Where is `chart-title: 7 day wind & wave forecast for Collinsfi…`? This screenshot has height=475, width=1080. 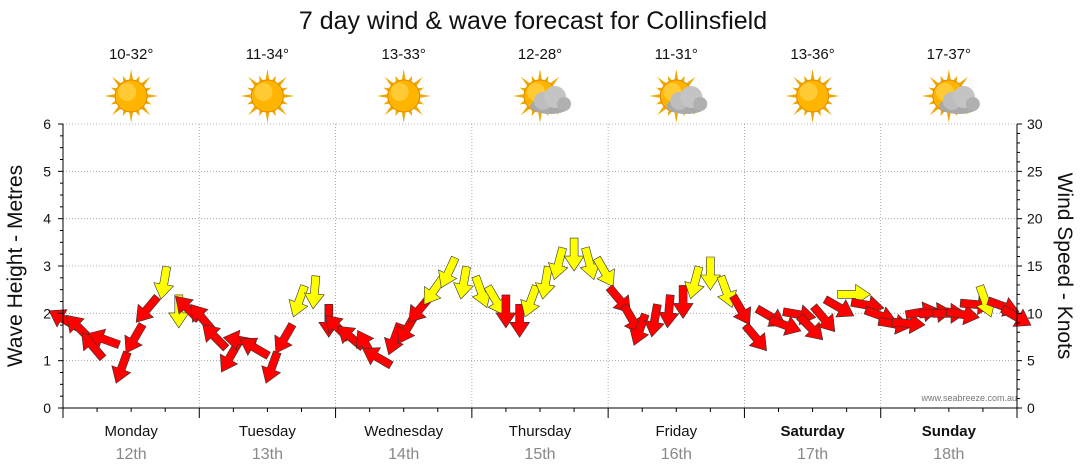
chart-title: 7 day wind & wave forecast for Collinsfi… is located at coordinates (533, 21).